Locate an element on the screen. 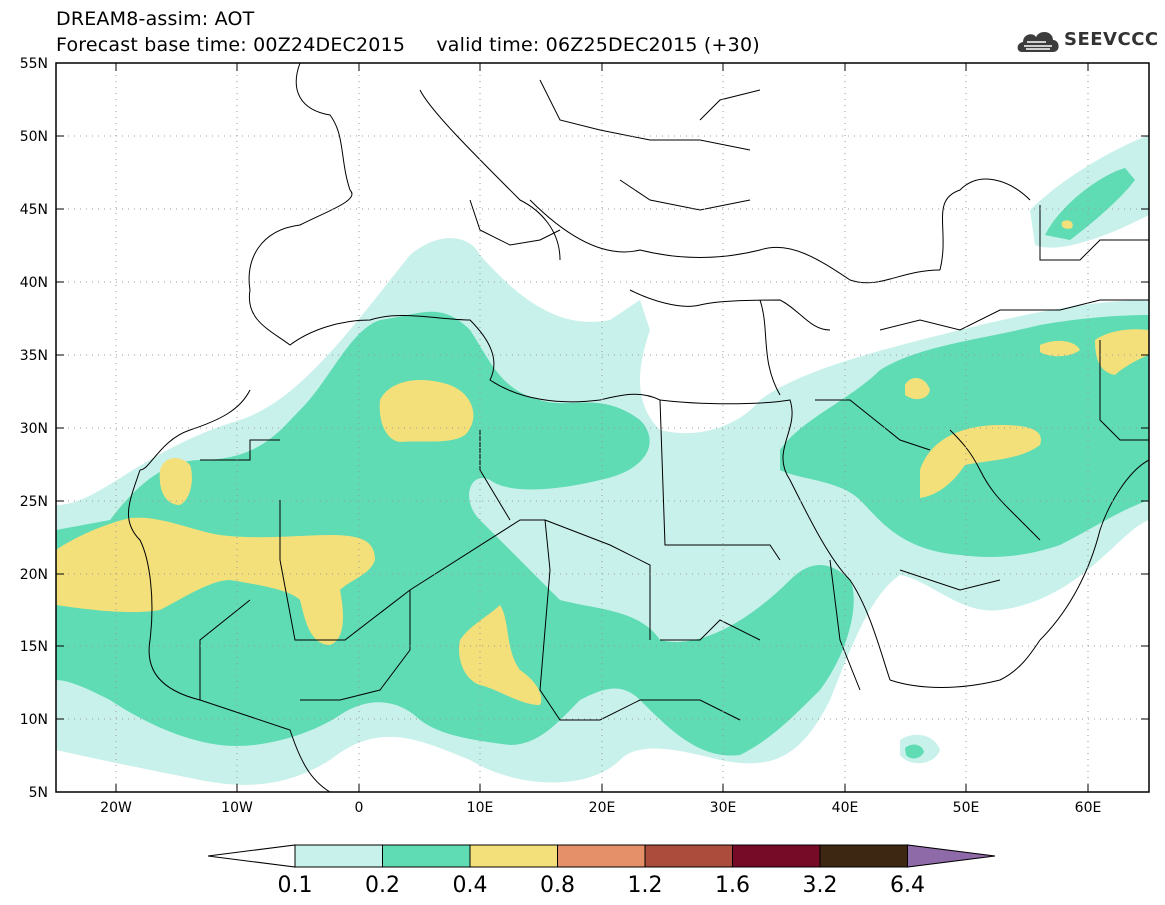 The height and width of the screenshot is (905, 1165). colorbar-over-triangle is located at coordinates (951, 856).